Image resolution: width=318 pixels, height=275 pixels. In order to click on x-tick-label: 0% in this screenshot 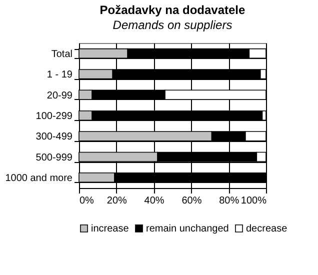, I will do `click(87, 201)`.